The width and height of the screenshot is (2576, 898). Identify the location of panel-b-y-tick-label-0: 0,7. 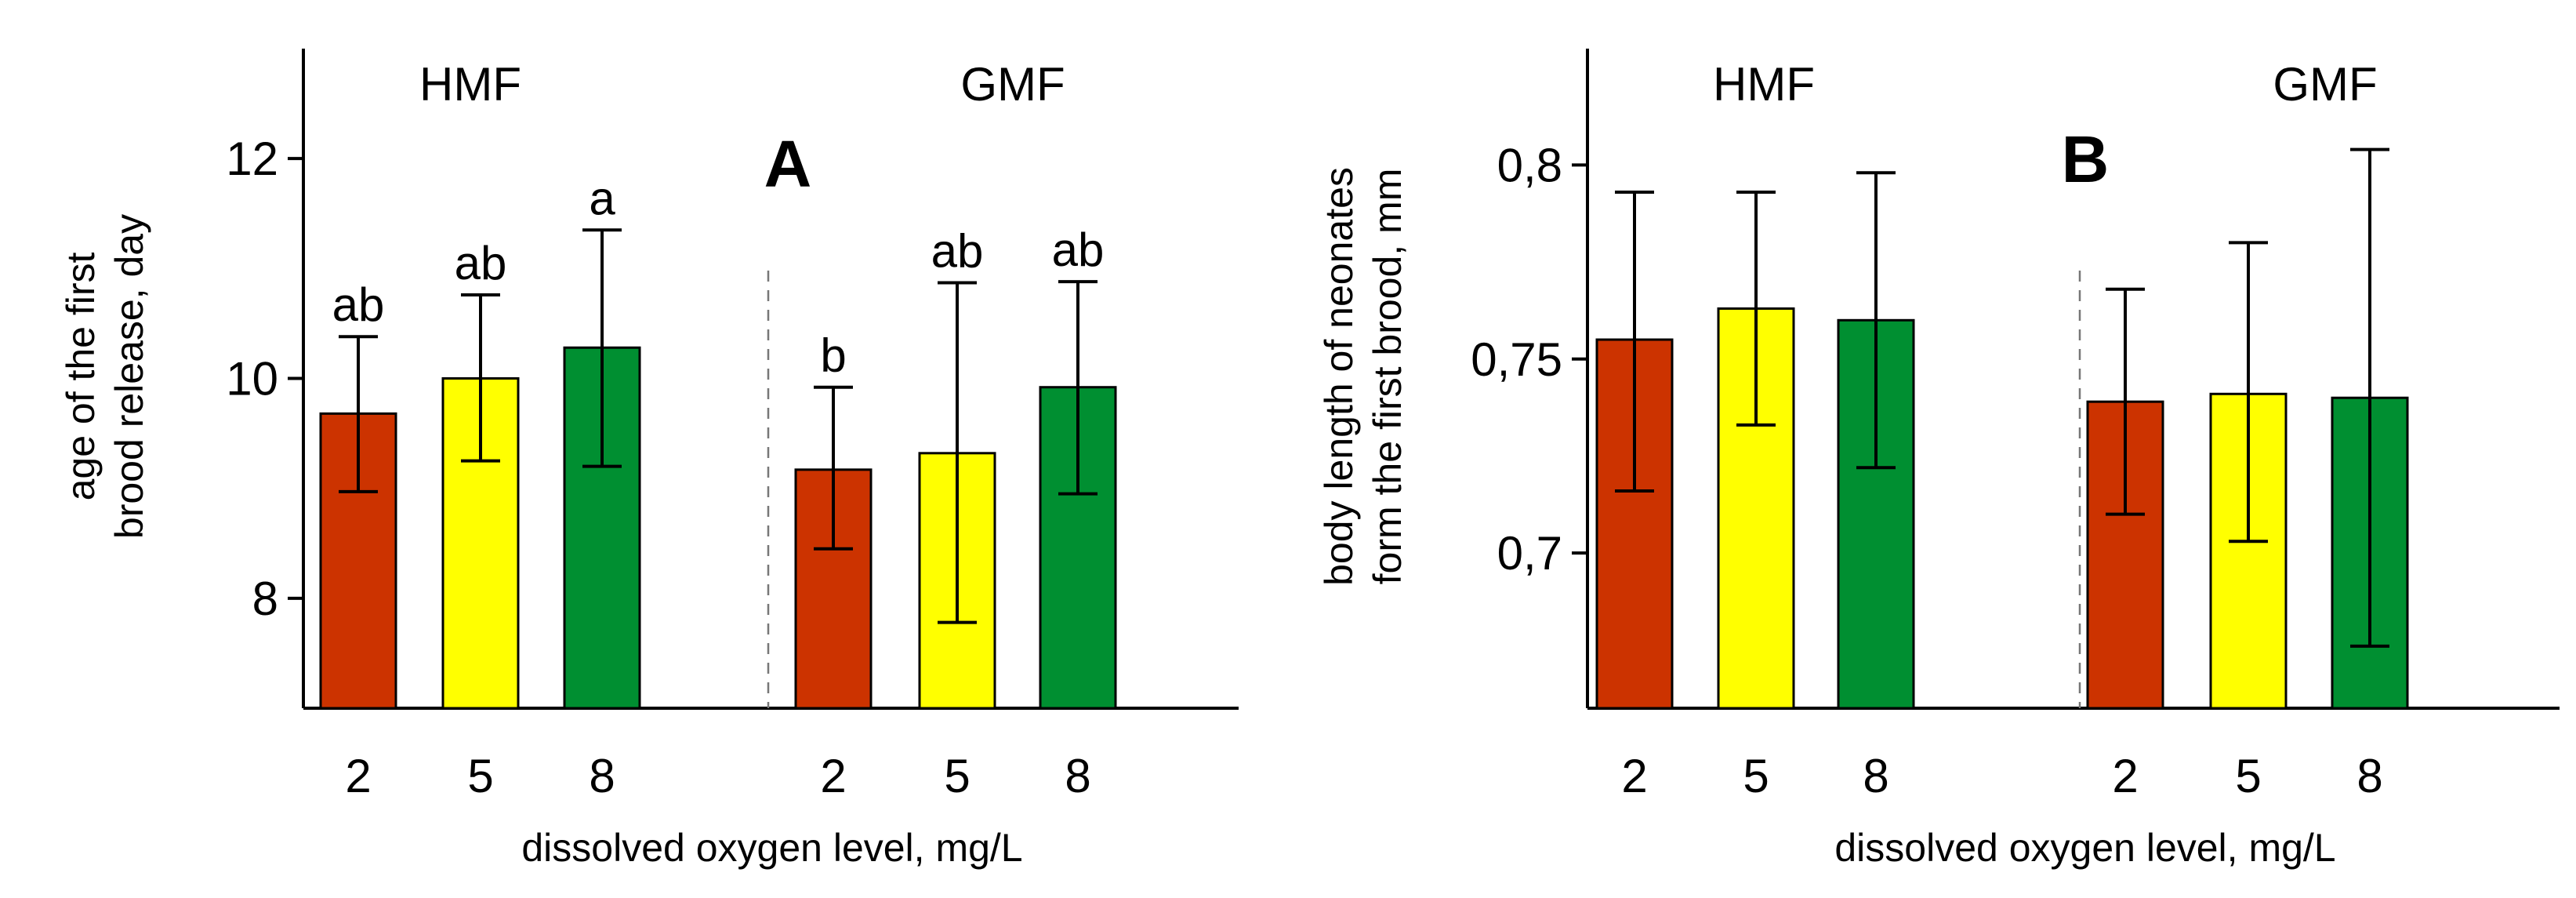
(1529, 553).